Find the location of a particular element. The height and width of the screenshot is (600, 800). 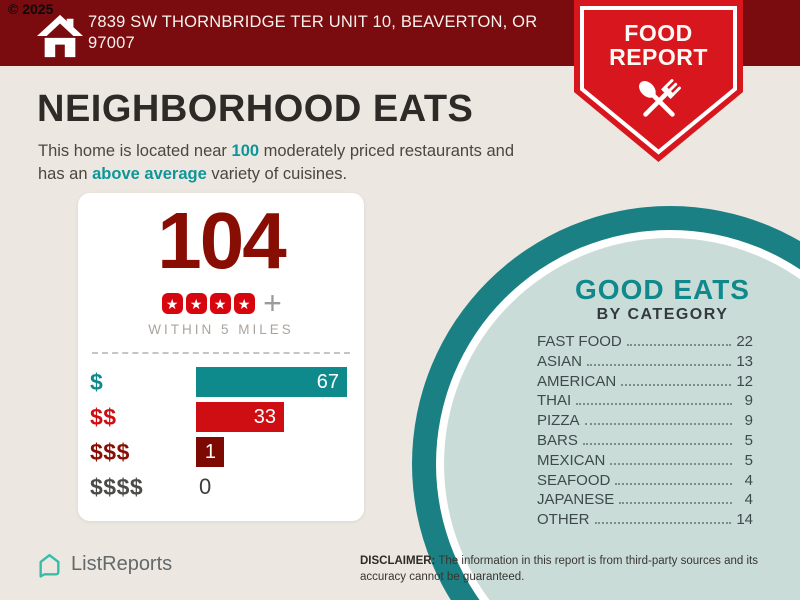

price-tier-bar-chart: $ 67 $$ 33 $$$ 1 $$$$ is located at coordinates (220, 437).